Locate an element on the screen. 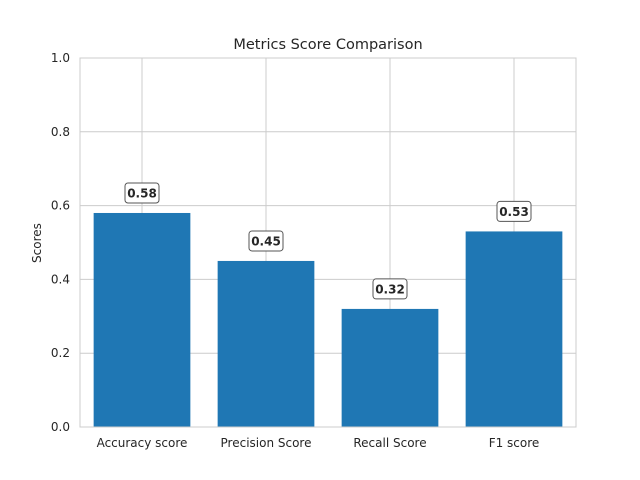  y-axis-ticks: 0.0 0.2 0.4 0.6 0.8 1.0 is located at coordinates (60, 242).